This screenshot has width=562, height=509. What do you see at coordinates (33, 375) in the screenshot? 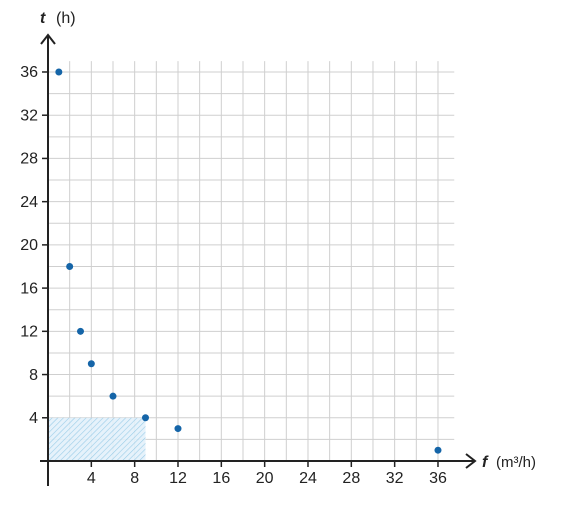
I see `y-tick-label: 8` at bounding box center [33, 375].